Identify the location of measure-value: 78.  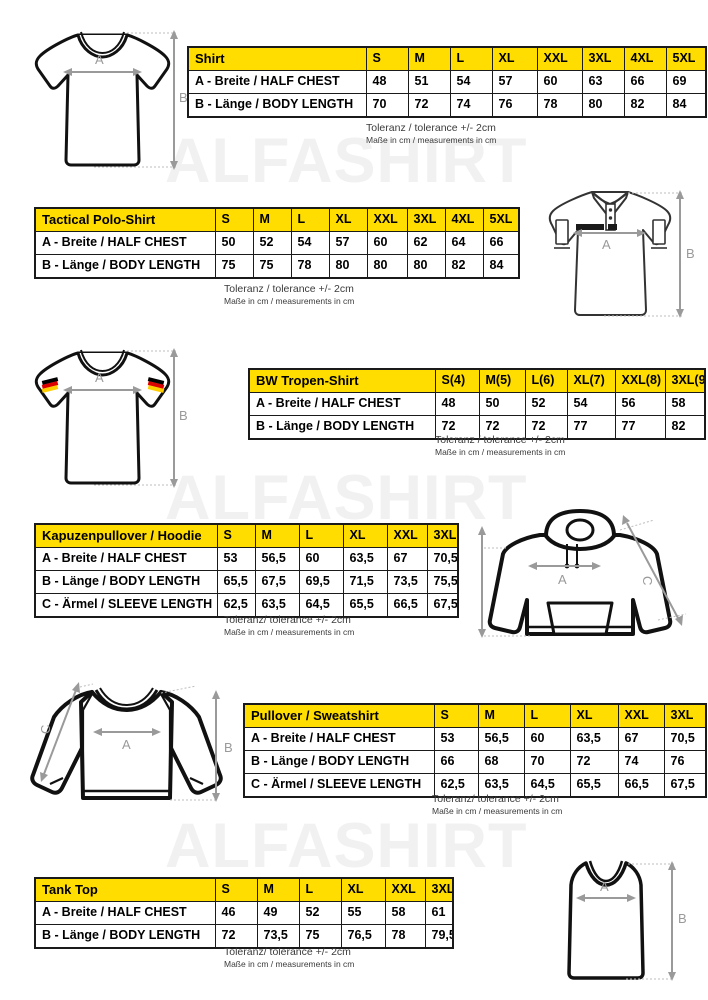
(310, 266).